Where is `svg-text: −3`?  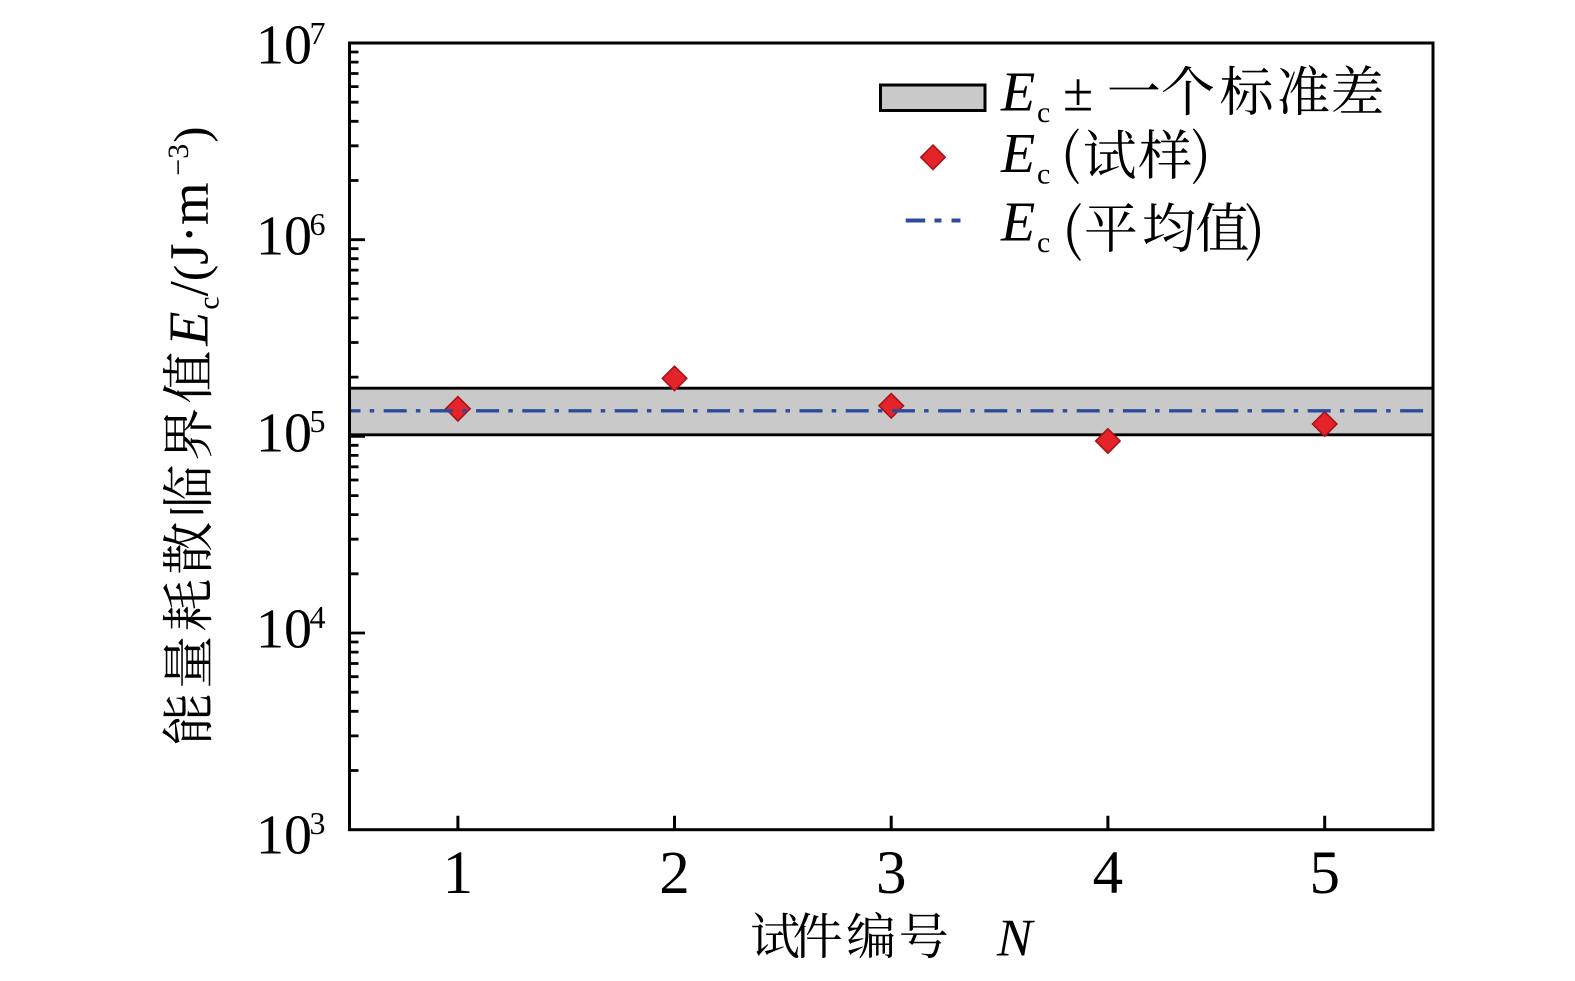
svg-text: −3 is located at coordinates (178, 160).